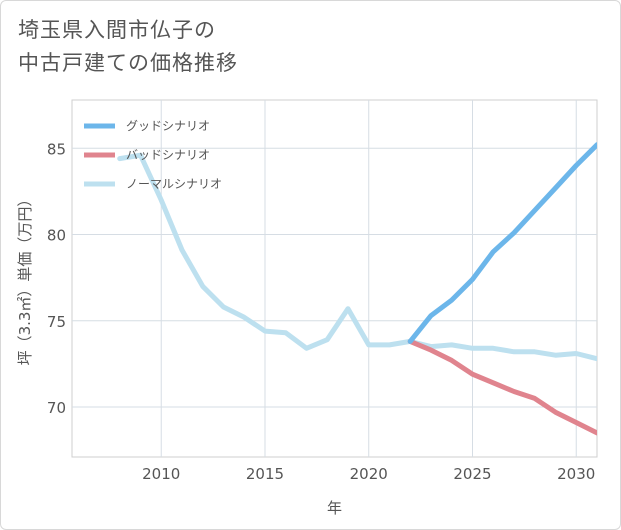  What do you see at coordinates (56, 408) in the screenshot?
I see `y-tick-label: 70` at bounding box center [56, 408].